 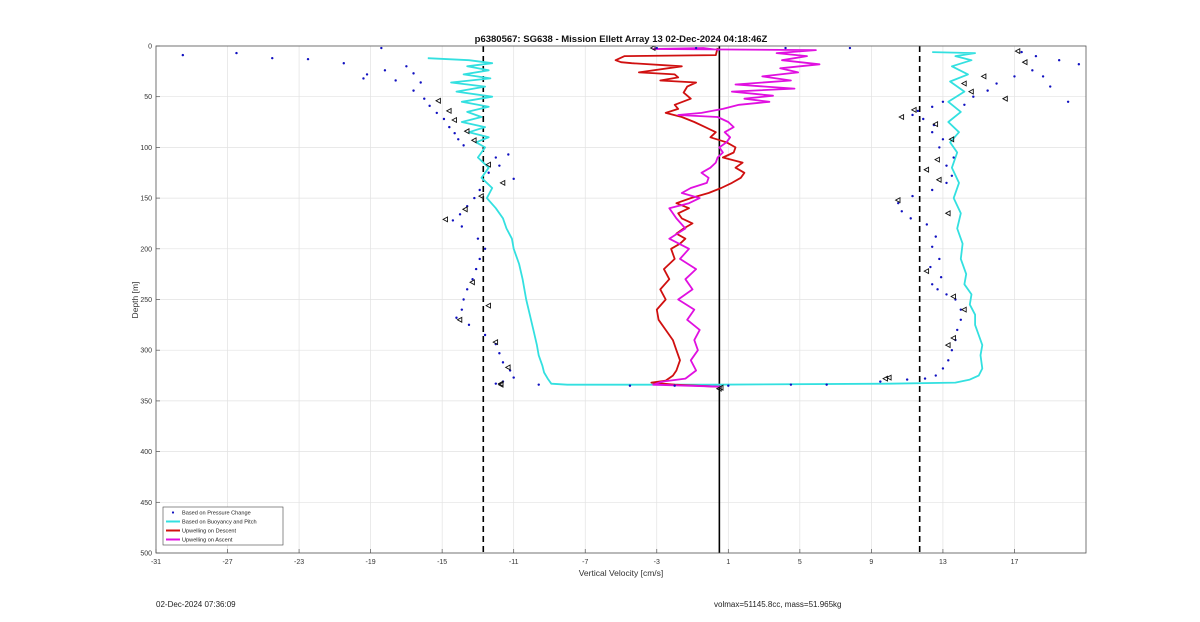 What do you see at coordinates (216, 514) in the screenshot?
I see `legend-label-pressure: Based on Pressure Change` at bounding box center [216, 514].